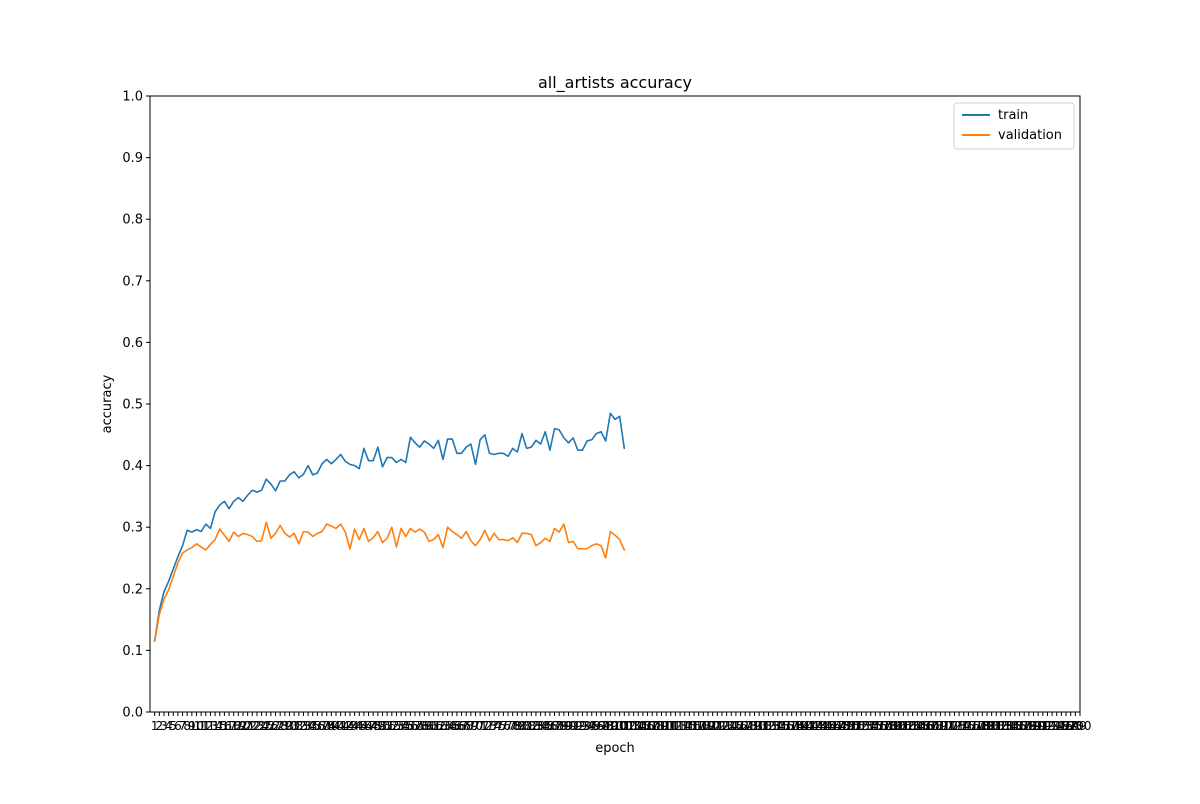  Describe the element at coordinates (661, 726) in the screenshot. I see `x-tick-label: 110` at that location.